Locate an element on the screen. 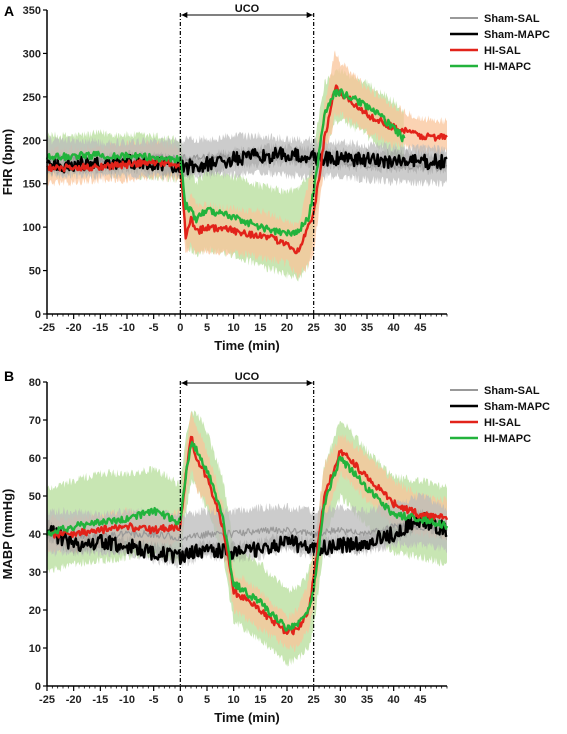  y-tick-label: 300 is located at coordinates (32, 54).